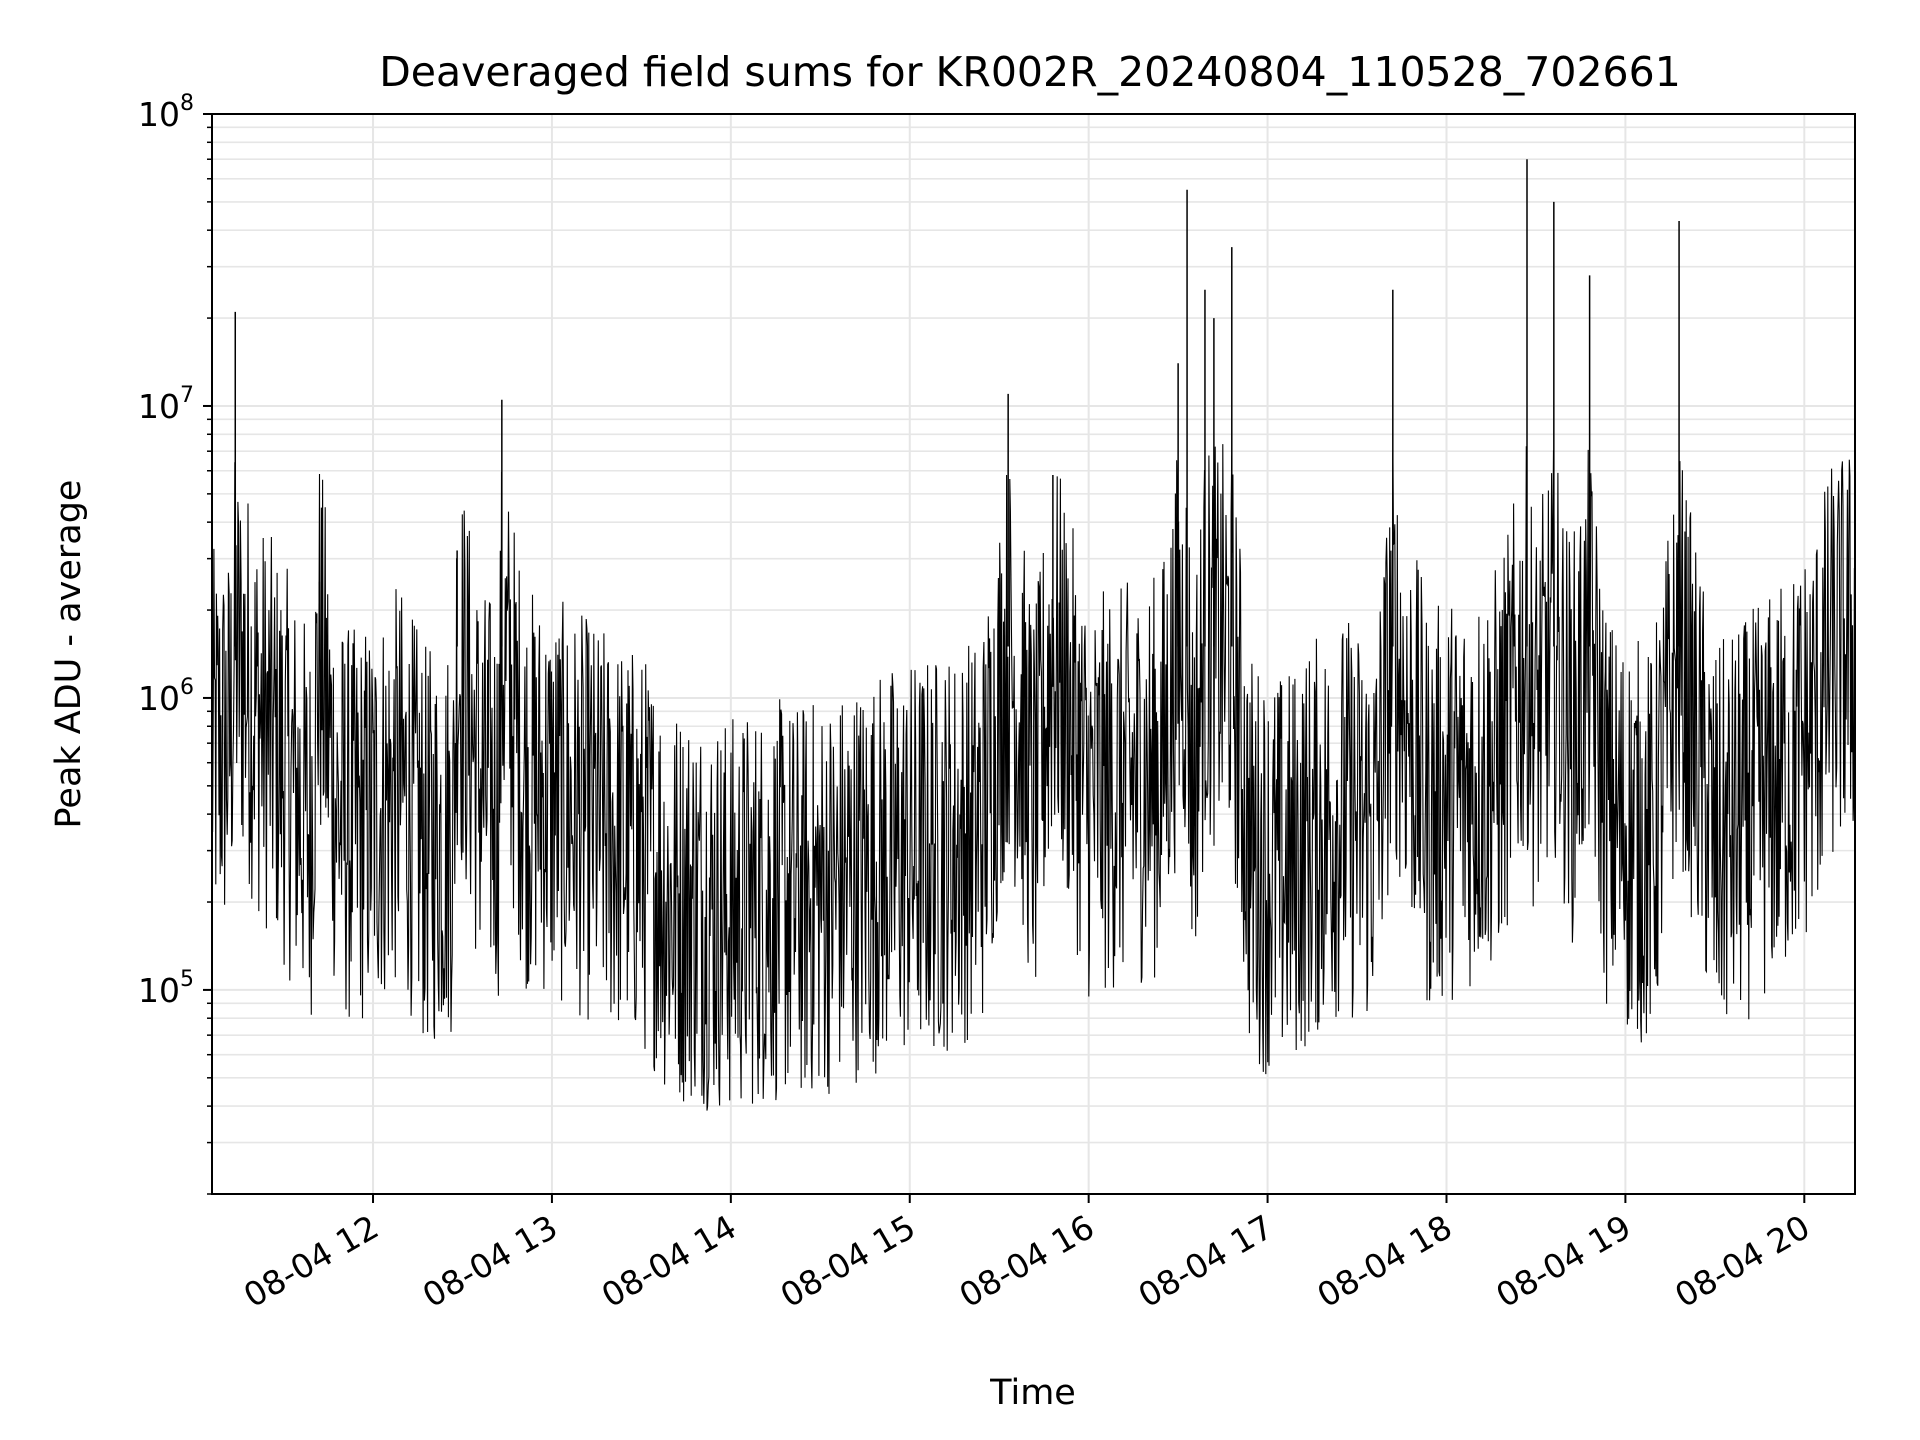 Image resolution: width=1920 pixels, height=1440 pixels. Describe the element at coordinates (166, 988) in the screenshot. I see `y-tick-label: 10⁵` at that location.